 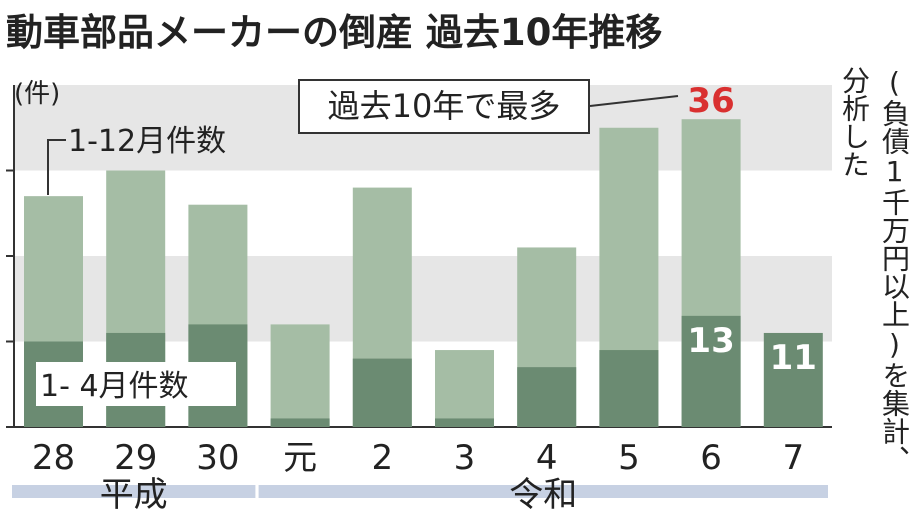 What do you see at coordinates (334, 32) in the screenshot?
I see `chart-title: 動車部品メーカーの倒産 過去10年推移` at bounding box center [334, 32].